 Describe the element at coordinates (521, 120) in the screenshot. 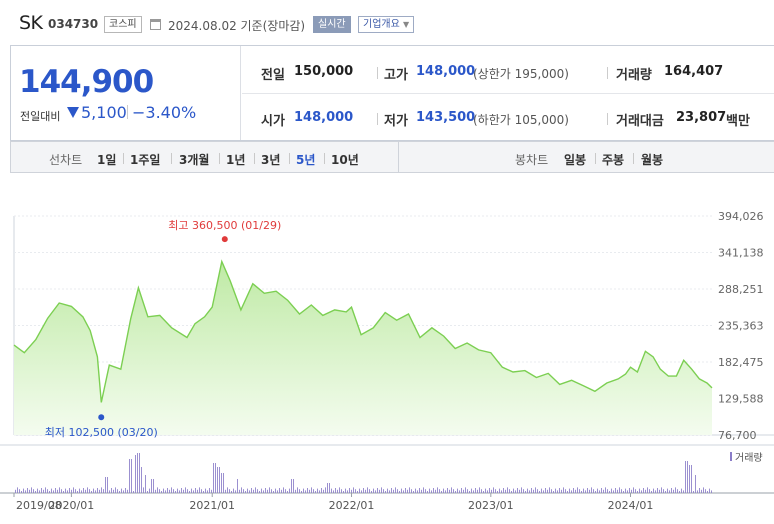

I see `lower-limit: (하한가 105,000)` at that location.